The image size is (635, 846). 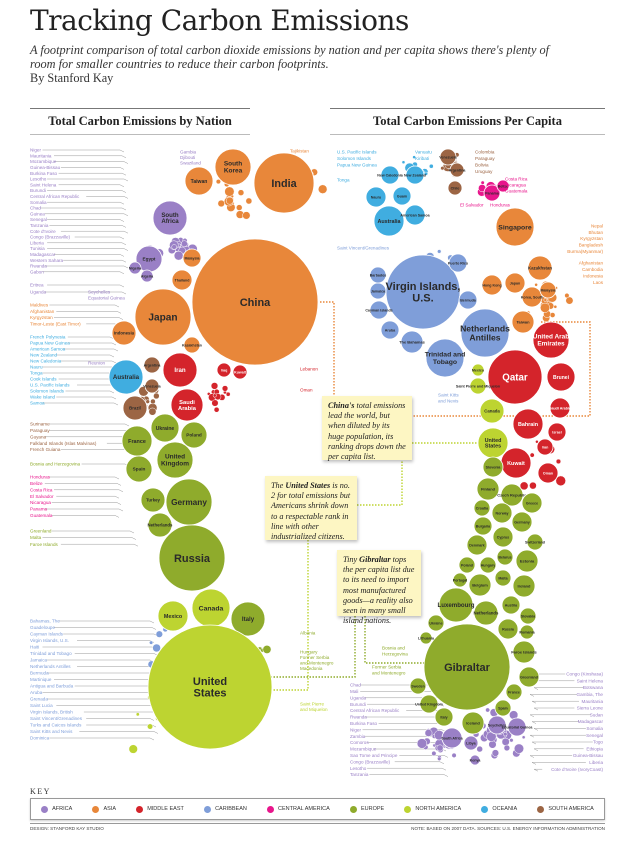 What do you see at coordinates (488, 489) in the screenshot?
I see `country-circle-finland: Finland` at bounding box center [488, 489].